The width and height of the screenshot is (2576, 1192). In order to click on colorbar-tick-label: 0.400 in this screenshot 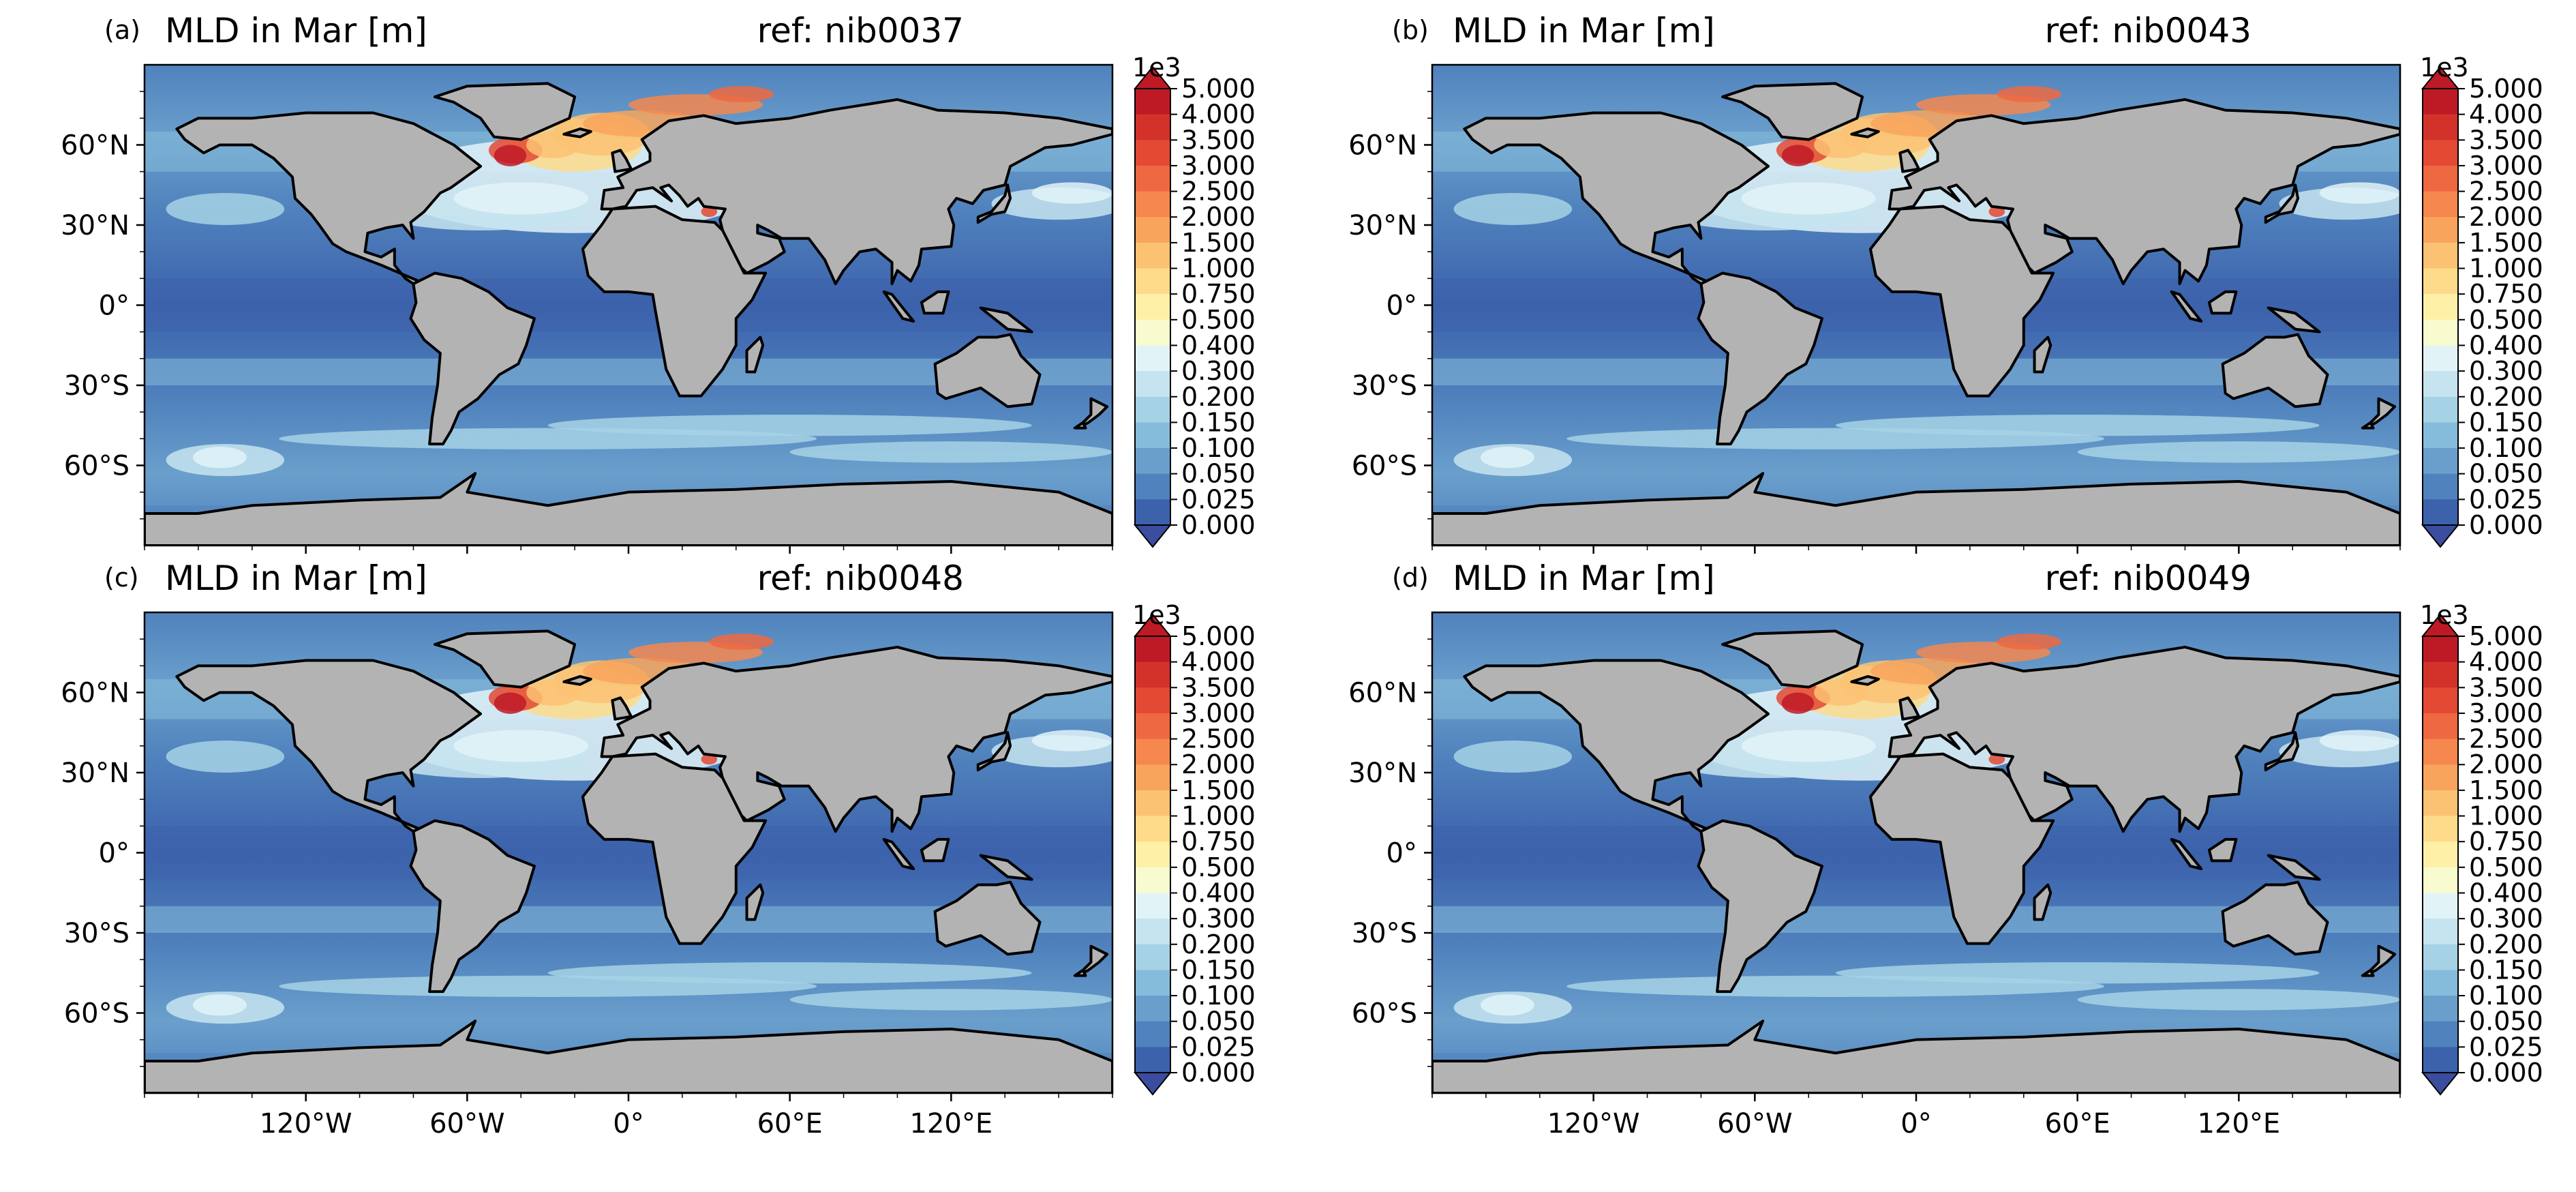, I will do `click(2506, 345)`.